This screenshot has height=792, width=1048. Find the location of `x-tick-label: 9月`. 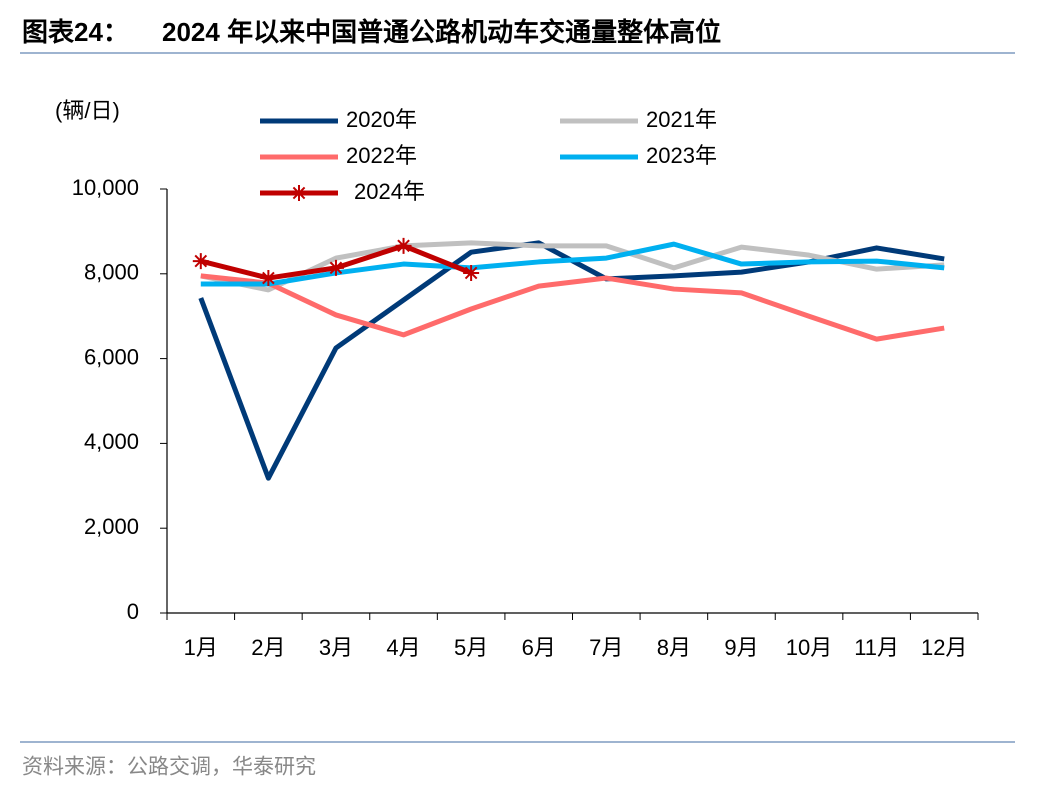

x-tick-label: 9月 is located at coordinates (741, 647).